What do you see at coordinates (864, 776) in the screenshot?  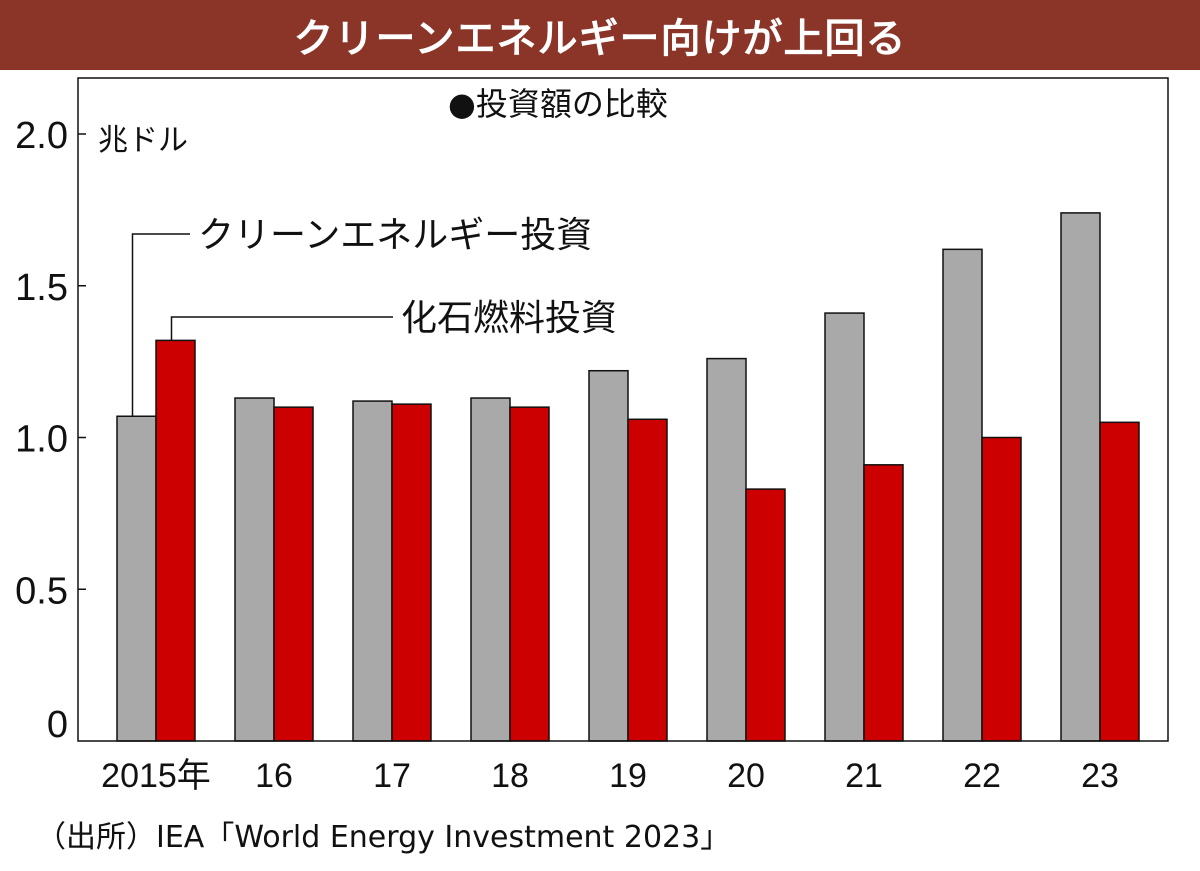 I see `x-tick-label: 21` at bounding box center [864, 776].